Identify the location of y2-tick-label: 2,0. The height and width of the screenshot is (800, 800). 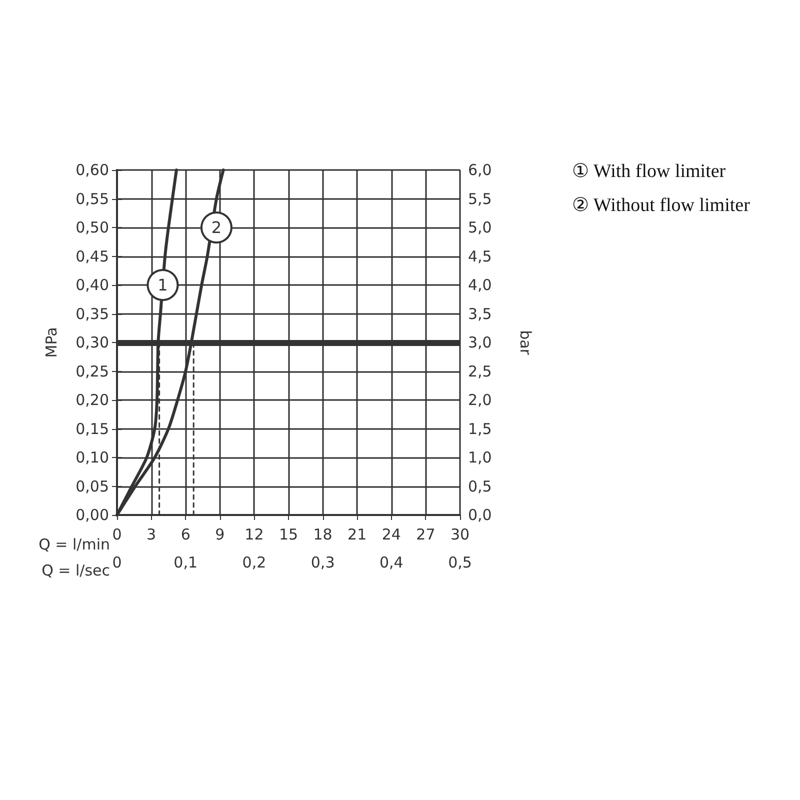
(480, 400).